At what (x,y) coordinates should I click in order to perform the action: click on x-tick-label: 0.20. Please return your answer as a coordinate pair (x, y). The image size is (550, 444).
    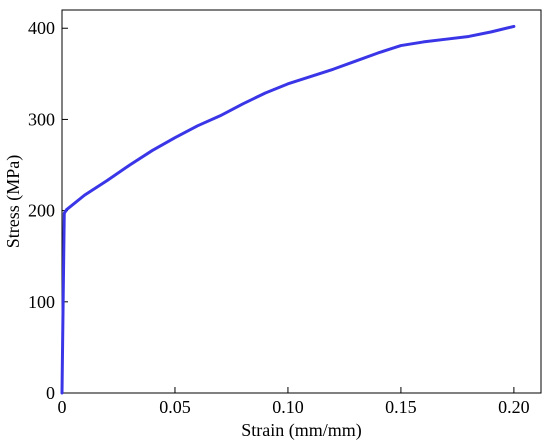
    Looking at the image, I should click on (514, 407).